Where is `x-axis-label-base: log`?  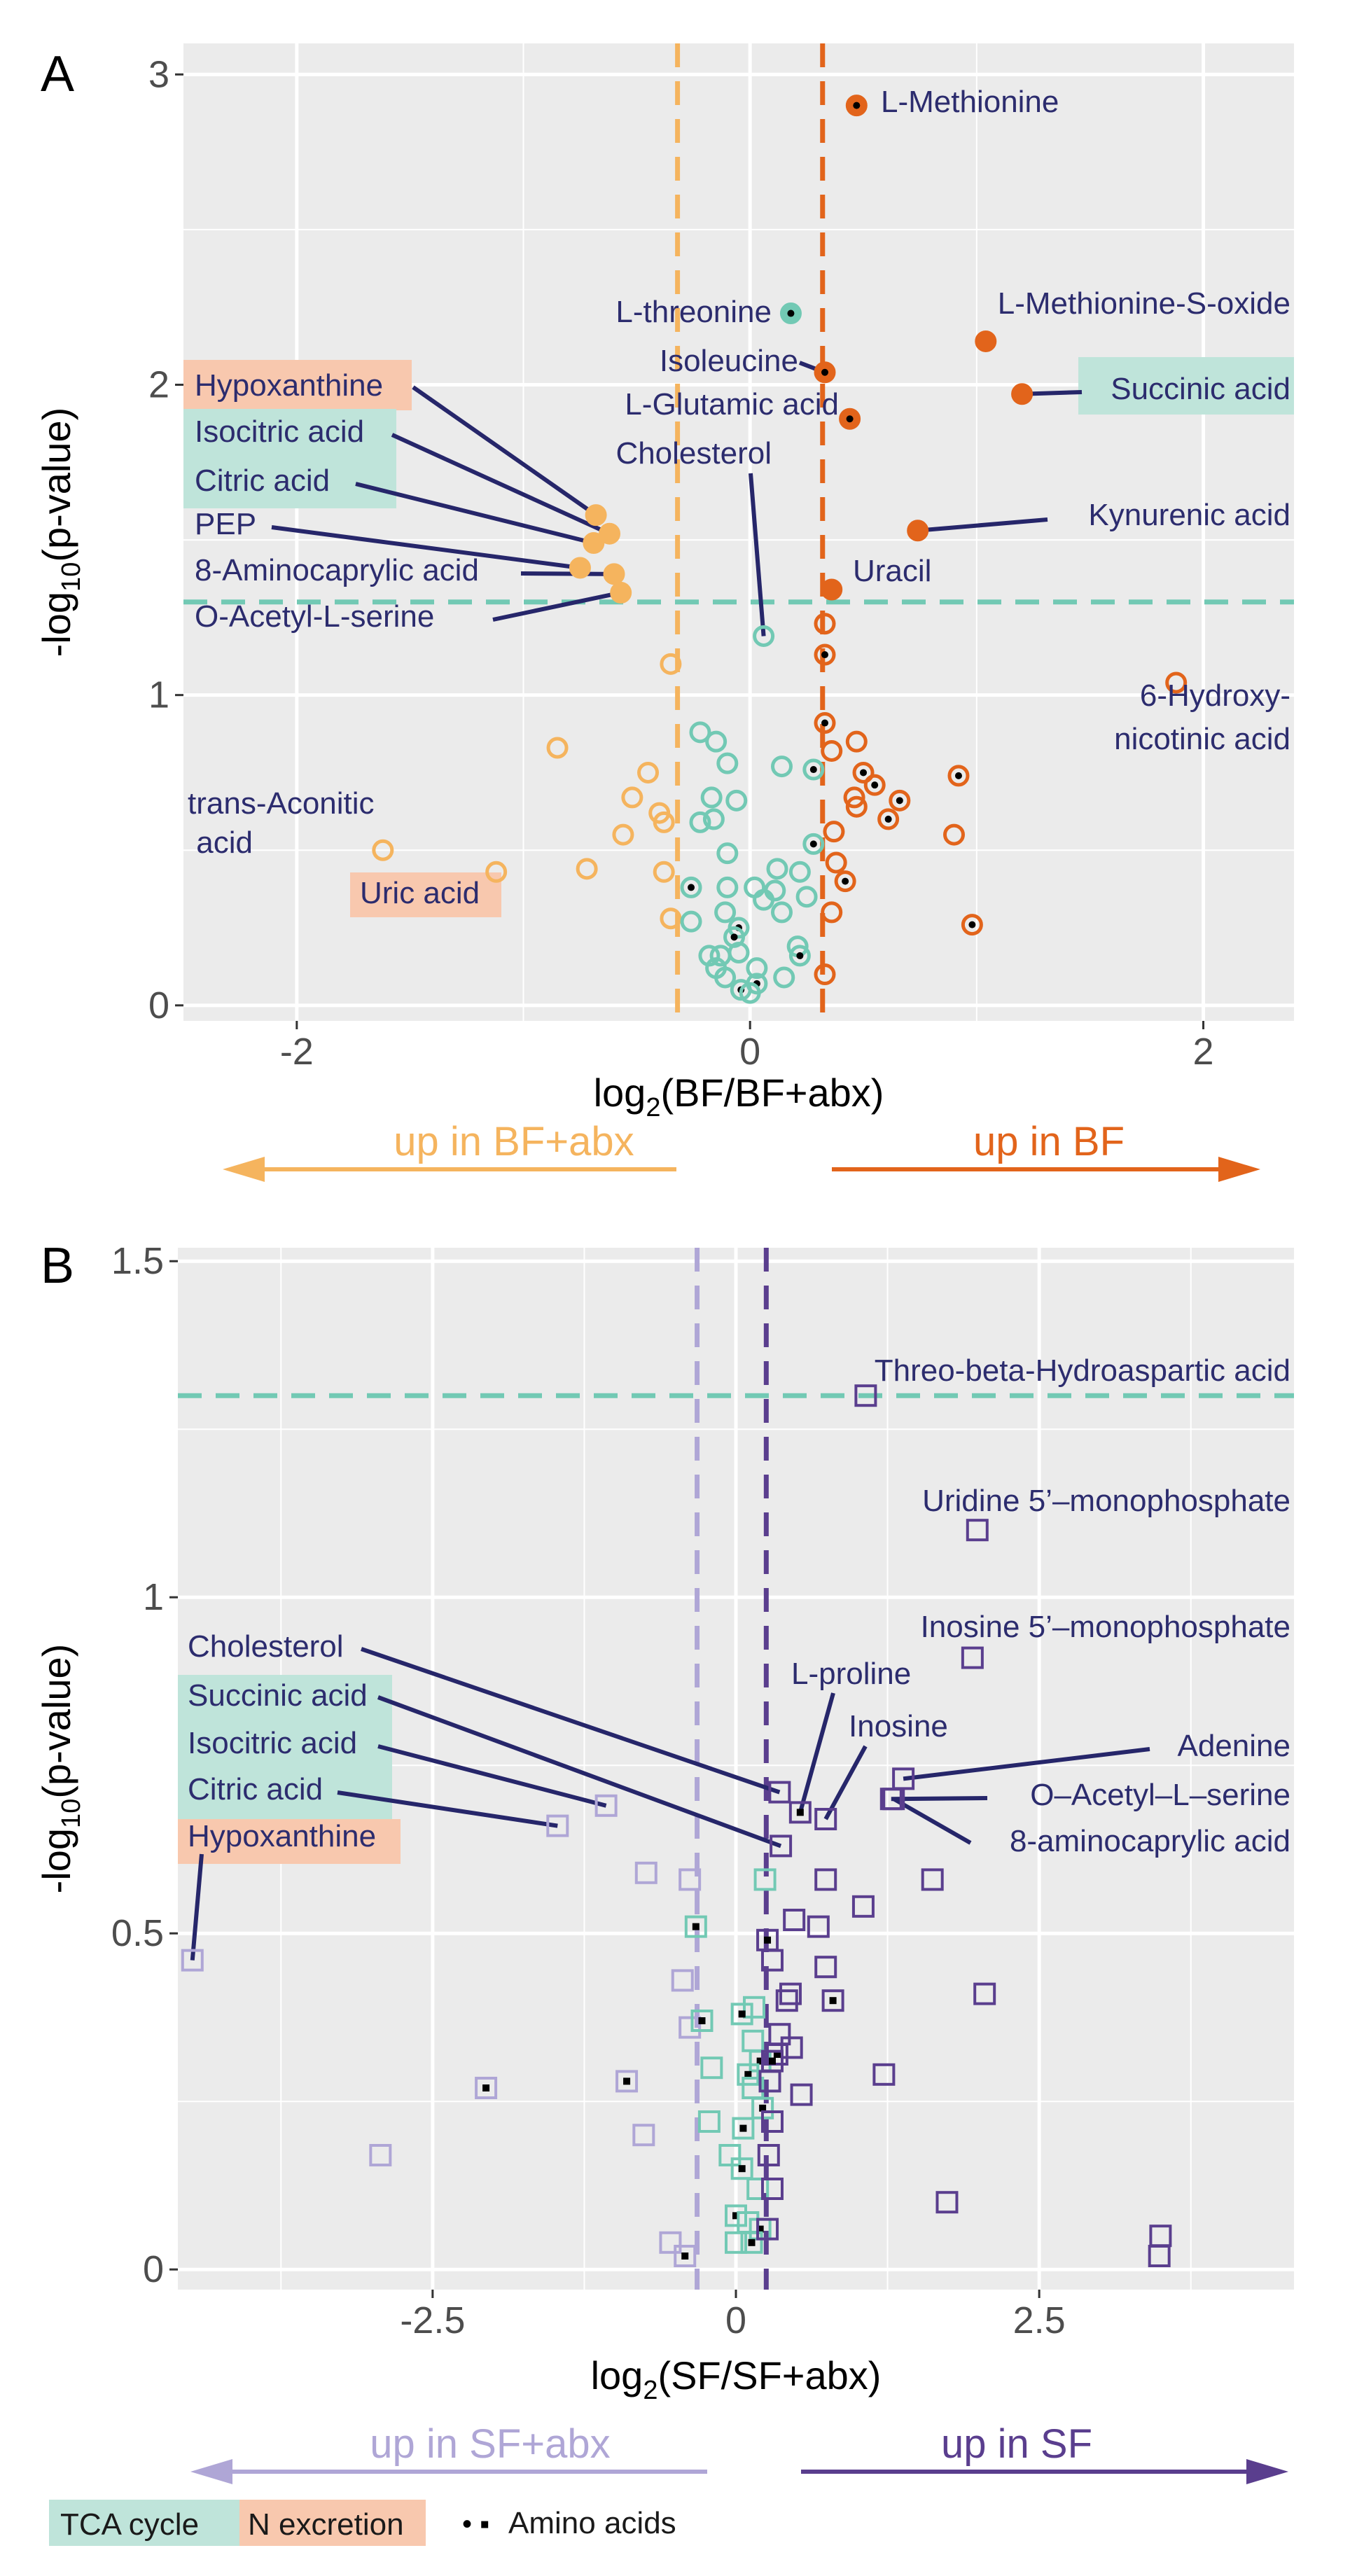
x-axis-label-base: log is located at coordinates (620, 1093).